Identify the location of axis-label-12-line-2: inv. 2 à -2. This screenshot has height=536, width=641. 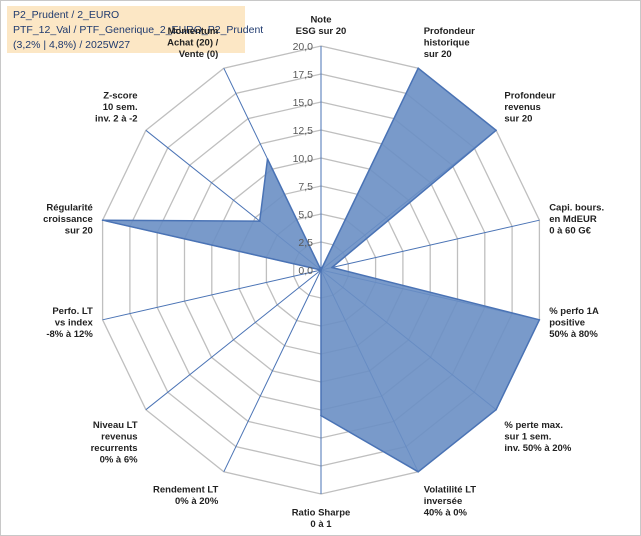
(116, 118).